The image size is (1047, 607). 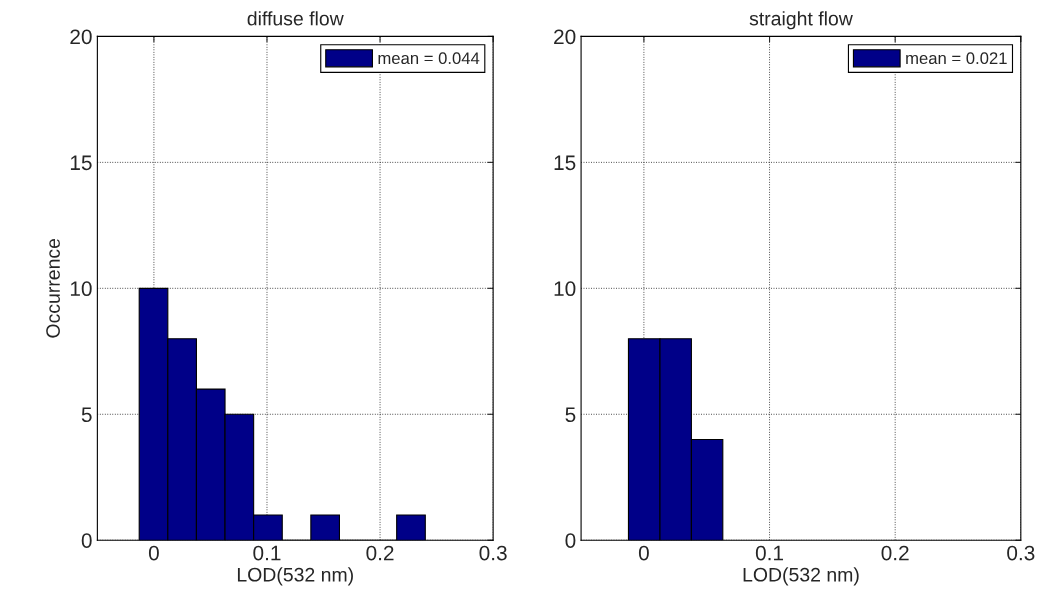 I want to click on chart-title: straight flow, so click(x=801, y=20).